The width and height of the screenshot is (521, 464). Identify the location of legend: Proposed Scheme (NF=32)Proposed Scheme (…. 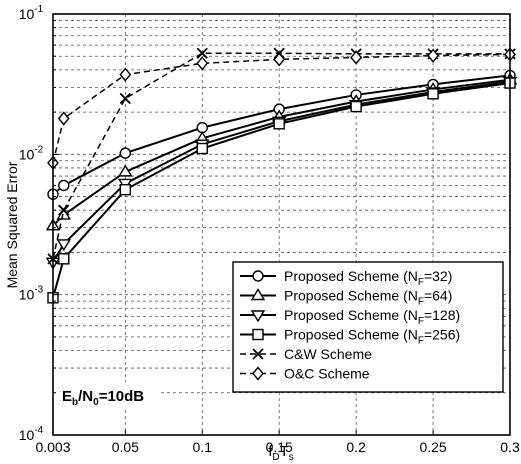
(368, 327).